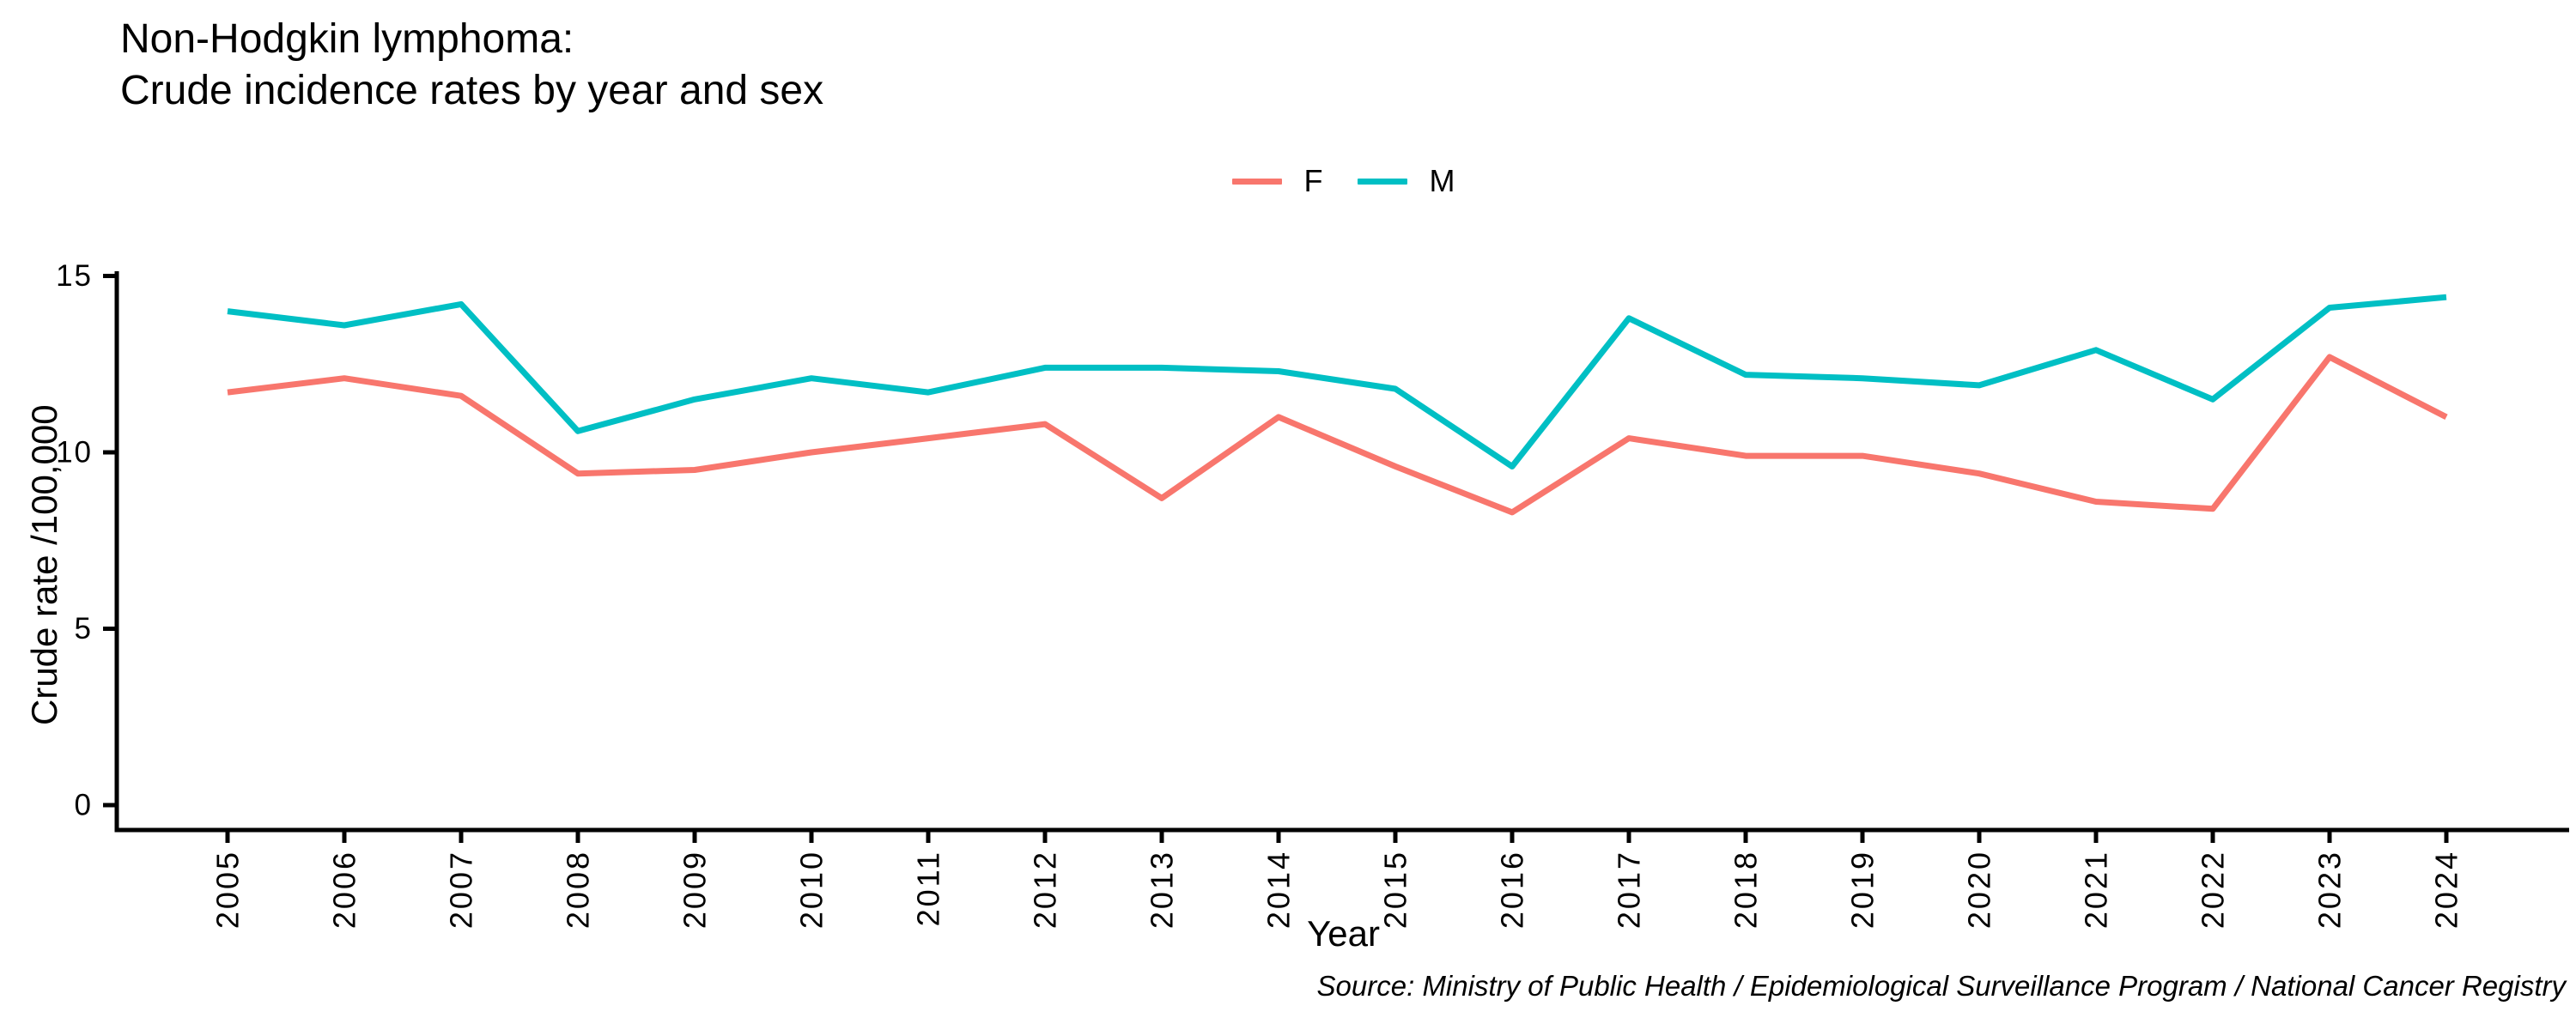 The image size is (2576, 1030). Describe the element at coordinates (1746, 889) in the screenshot. I see `x-tick-label: 2018` at that location.